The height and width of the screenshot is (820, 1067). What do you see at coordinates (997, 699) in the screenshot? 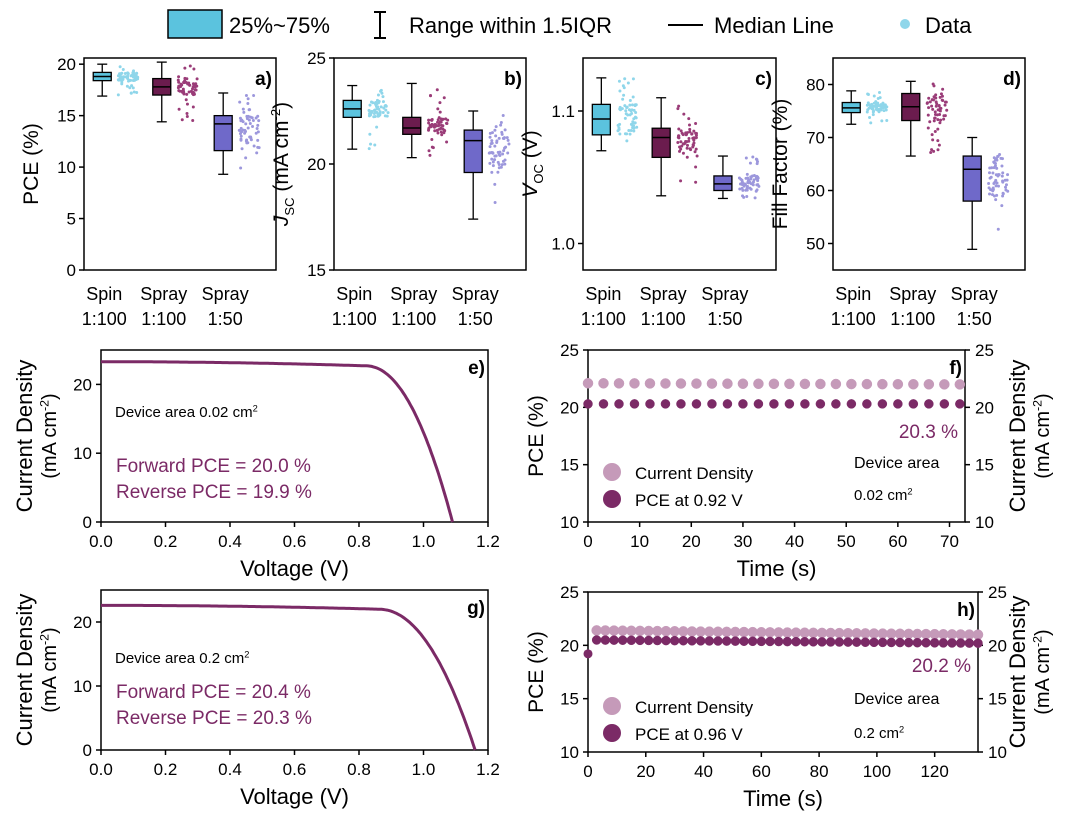
I see `panel-h-ytick-right-label: 15` at bounding box center [997, 699].